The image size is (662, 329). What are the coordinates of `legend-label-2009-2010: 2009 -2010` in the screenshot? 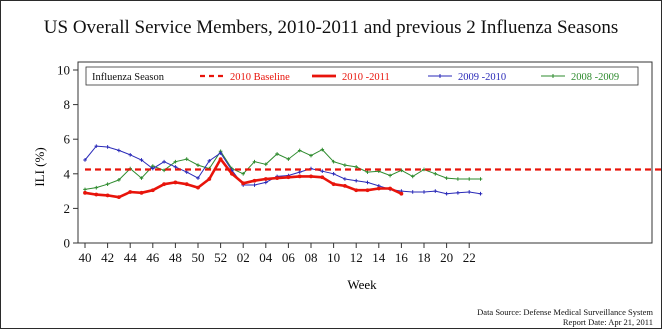 It's located at (482, 77).